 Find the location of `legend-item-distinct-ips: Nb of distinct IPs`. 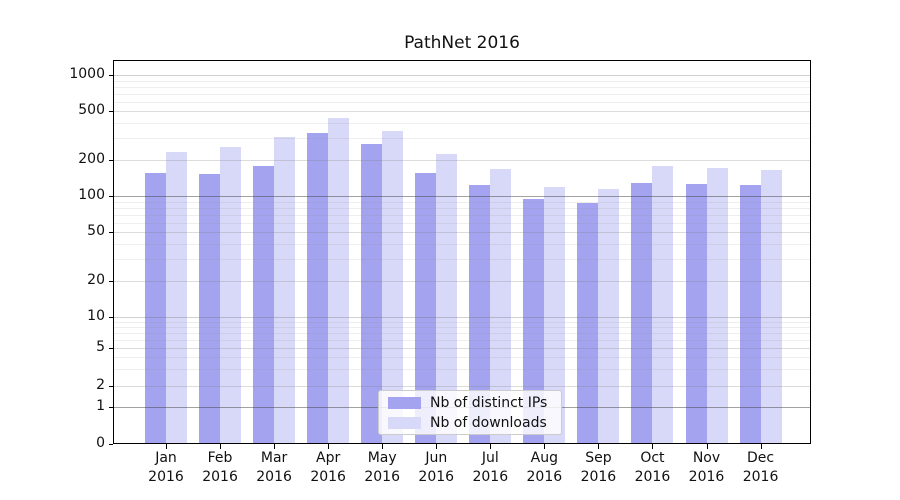

legend-item-distinct-ips: Nb of distinct IPs is located at coordinates (474, 403).